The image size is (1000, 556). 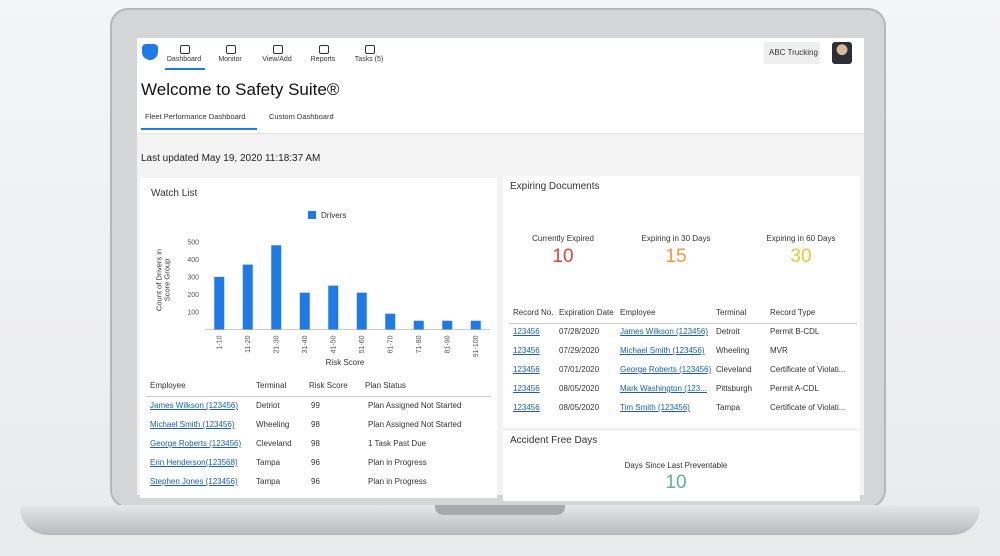 What do you see at coordinates (390, 344) in the screenshot?
I see `x-tick-label: 61-70` at bounding box center [390, 344].